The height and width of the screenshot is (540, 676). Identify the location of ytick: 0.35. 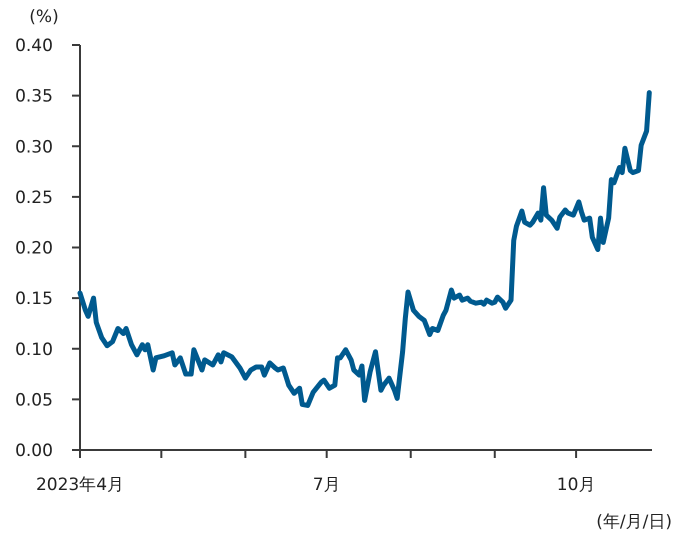
(34, 96).